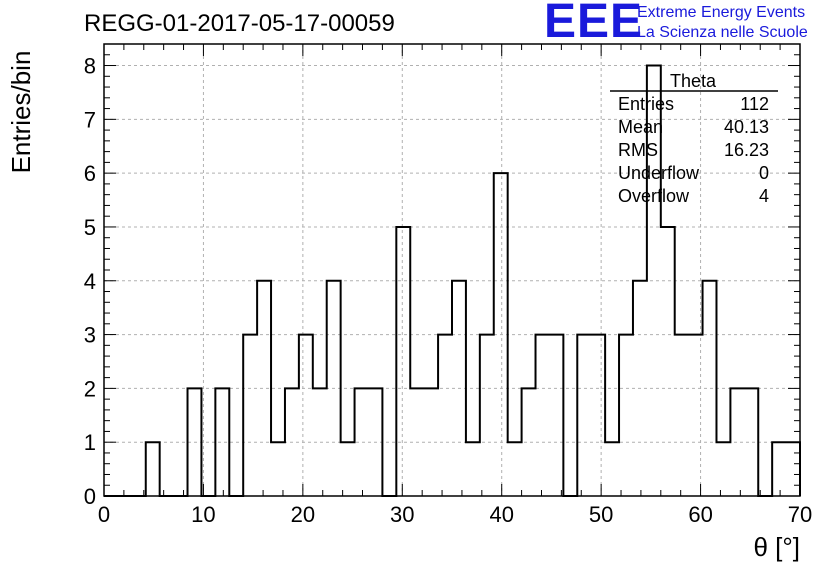 The width and height of the screenshot is (836, 572). What do you see at coordinates (239, 23) in the screenshot?
I see `plot-title: REGG-01-2017-05-17-00059` at bounding box center [239, 23].